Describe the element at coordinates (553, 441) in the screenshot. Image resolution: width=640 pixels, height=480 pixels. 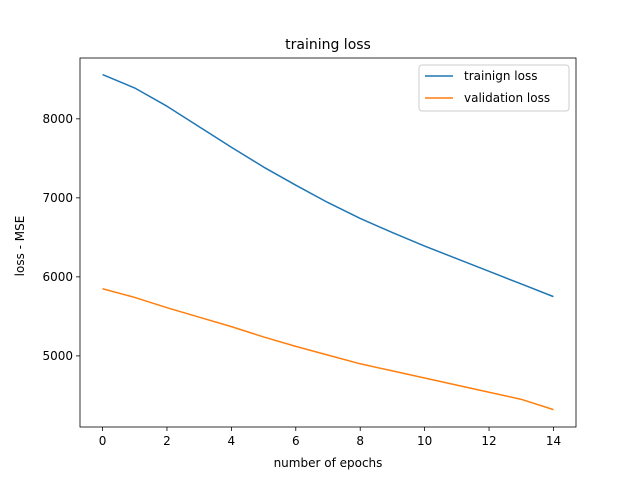
I see `x-tick-label: 14` at that location.